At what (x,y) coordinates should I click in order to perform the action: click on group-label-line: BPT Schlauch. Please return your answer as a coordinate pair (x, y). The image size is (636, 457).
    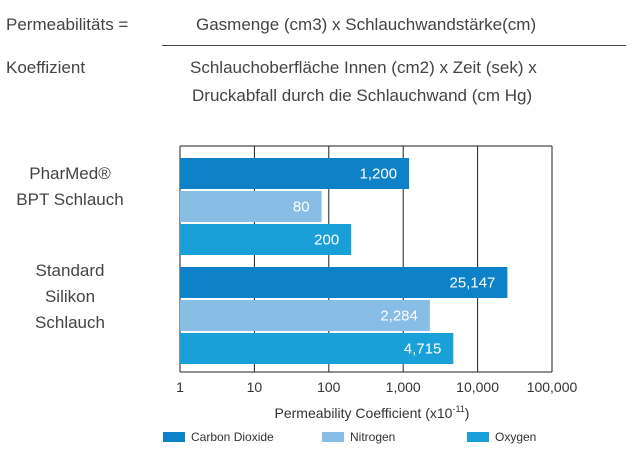
    Looking at the image, I should click on (70, 199).